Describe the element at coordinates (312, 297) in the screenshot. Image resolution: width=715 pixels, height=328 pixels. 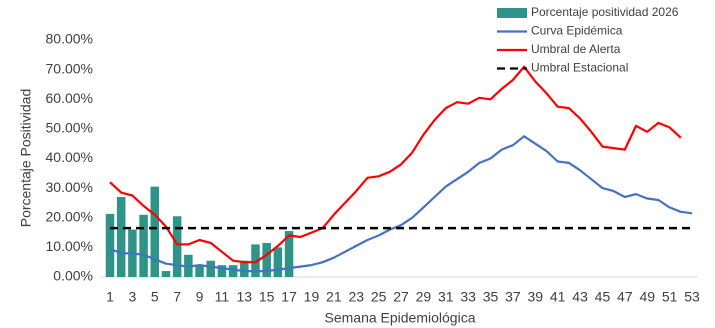
I see `x-tick-label: 19` at that location.